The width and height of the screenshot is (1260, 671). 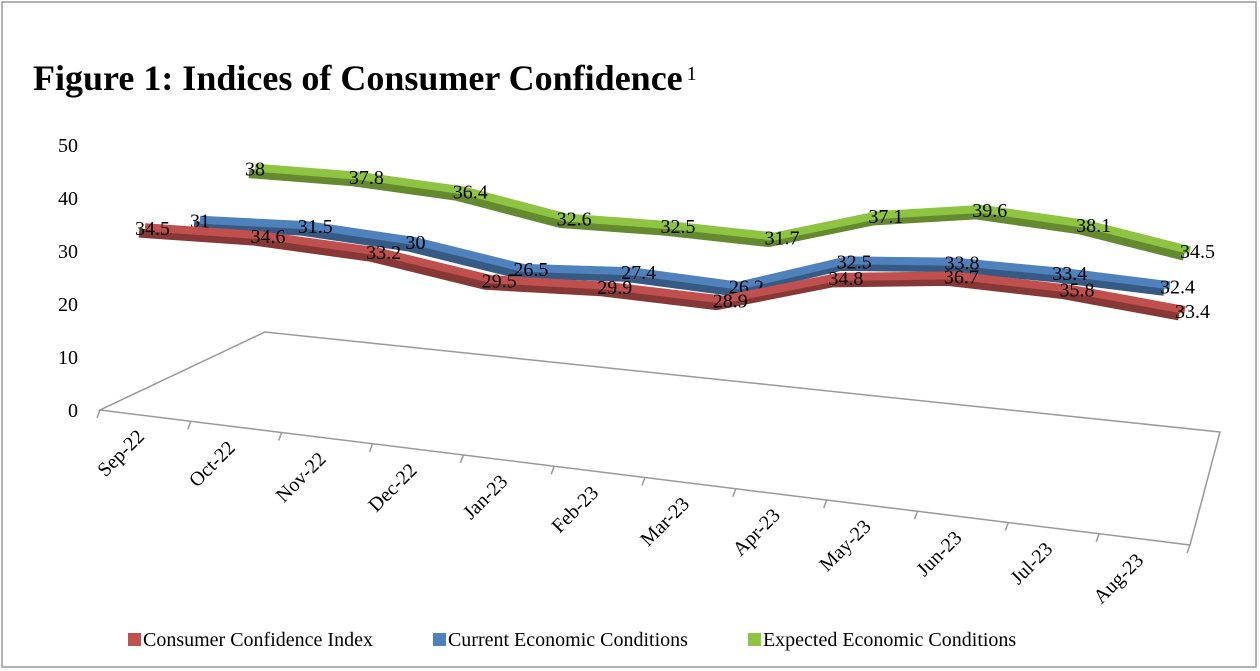 I want to click on y-tick-label: 20, so click(x=68, y=305).